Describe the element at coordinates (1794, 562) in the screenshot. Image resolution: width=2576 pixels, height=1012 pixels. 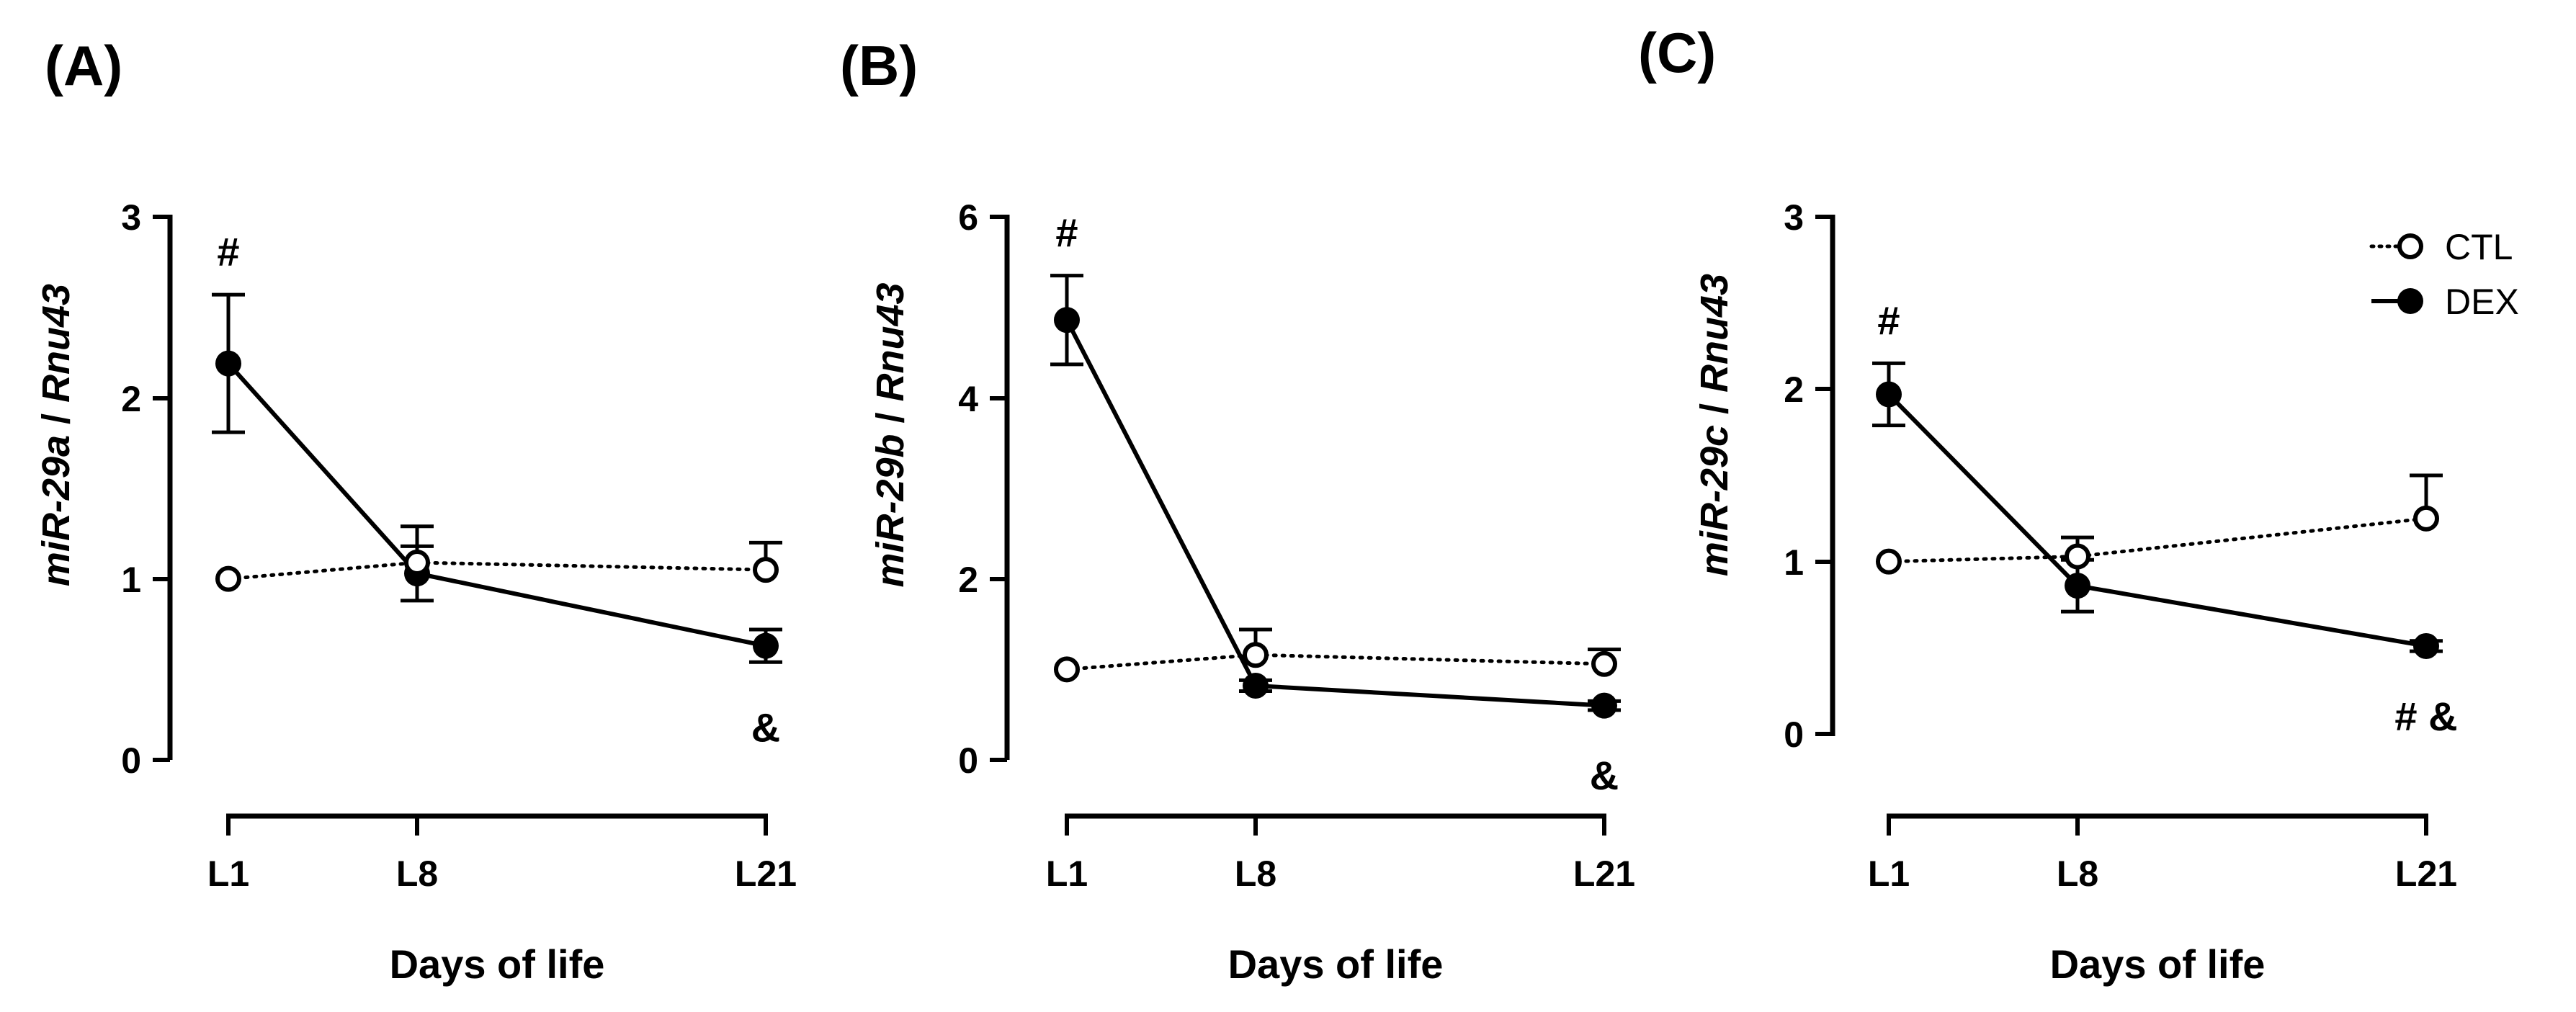
I see `y-tick-c-1: 1` at that location.